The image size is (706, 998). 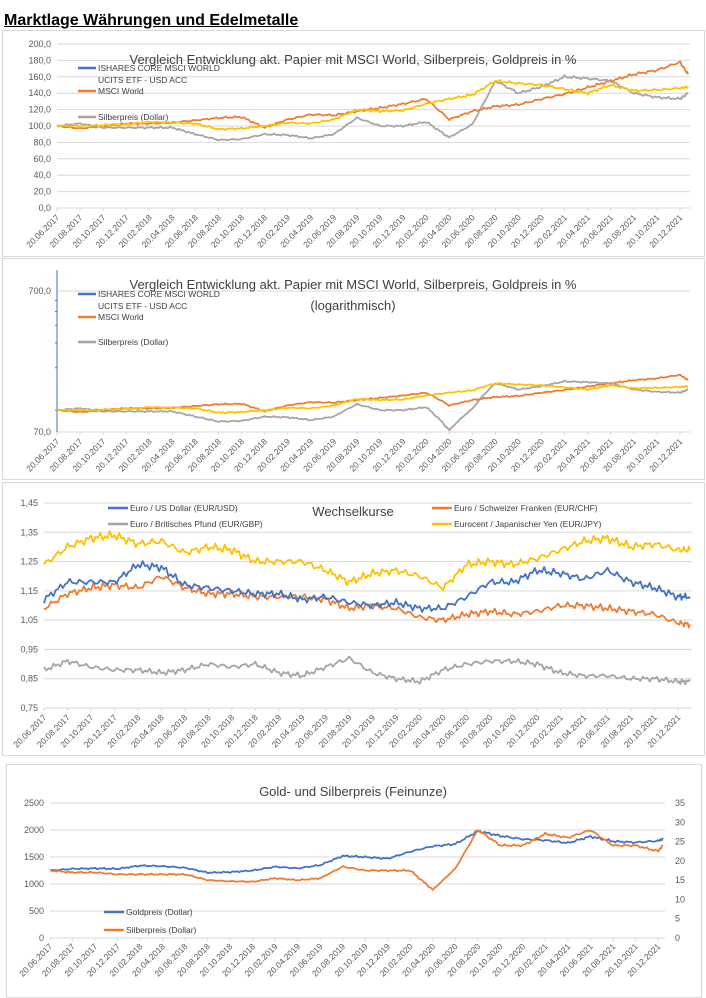 I want to click on y-tick-label: 0,95, so click(x=29, y=649).